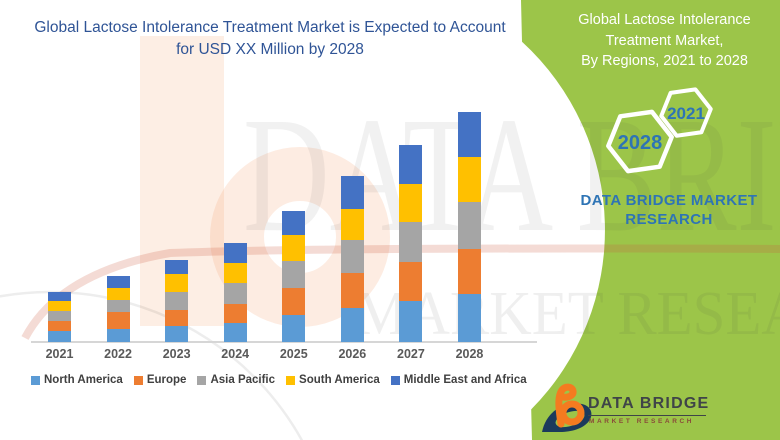 The height and width of the screenshot is (440, 780). I want to click on x-axis-label-2027: 2027, so click(411, 354).